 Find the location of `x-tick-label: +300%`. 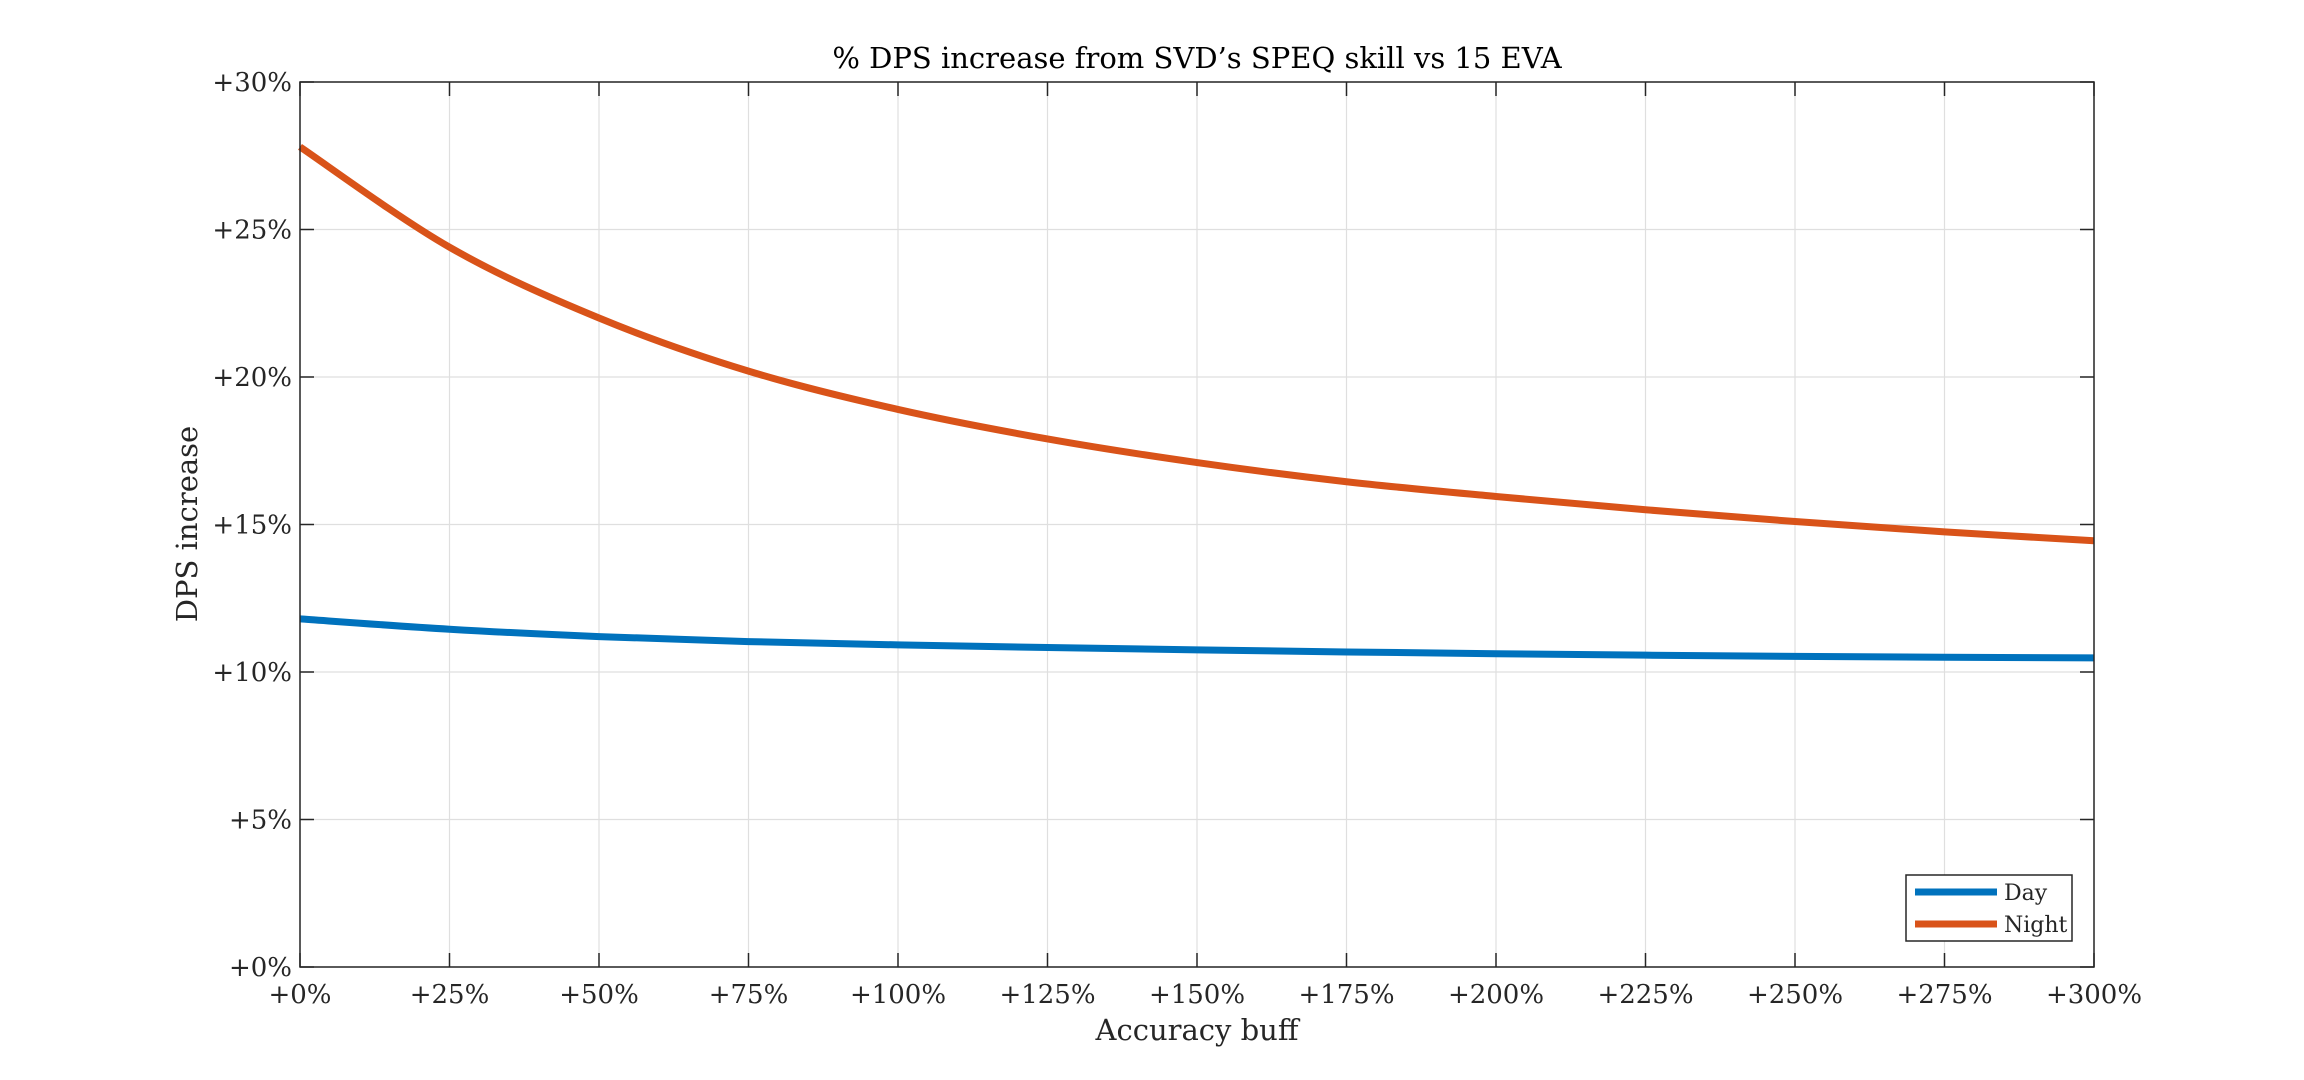

x-tick-label: +300% is located at coordinates (2094, 995).